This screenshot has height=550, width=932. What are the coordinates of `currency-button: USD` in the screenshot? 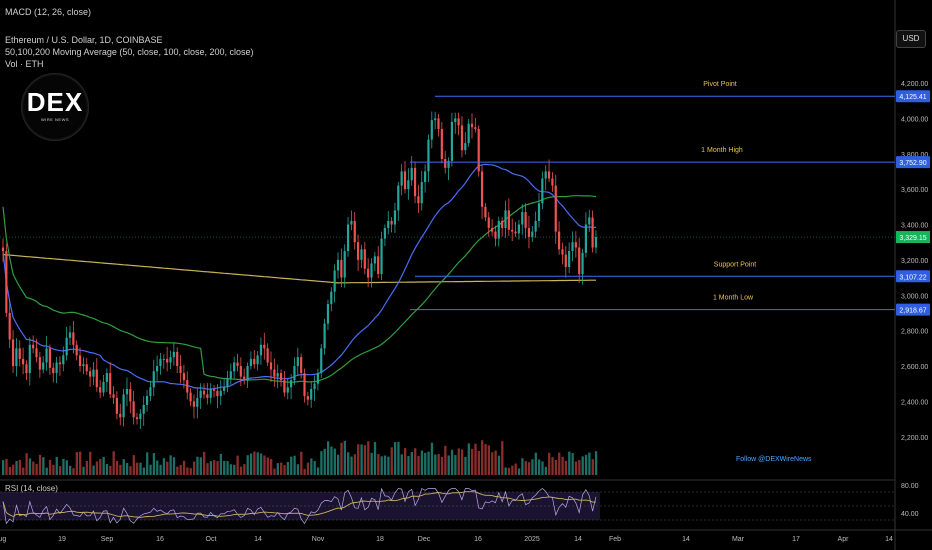 It's located at (911, 39).